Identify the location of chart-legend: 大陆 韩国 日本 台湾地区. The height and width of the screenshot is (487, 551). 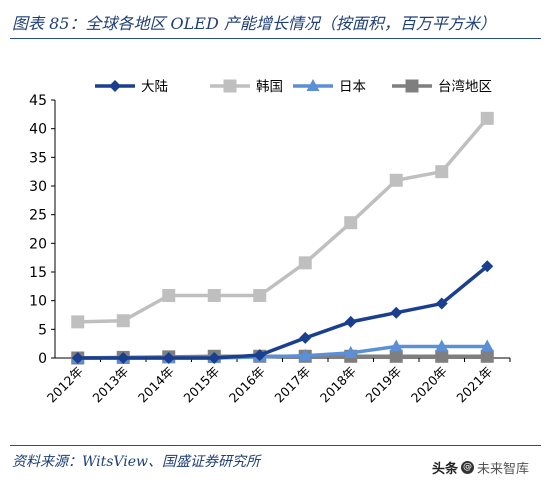
(293, 86).